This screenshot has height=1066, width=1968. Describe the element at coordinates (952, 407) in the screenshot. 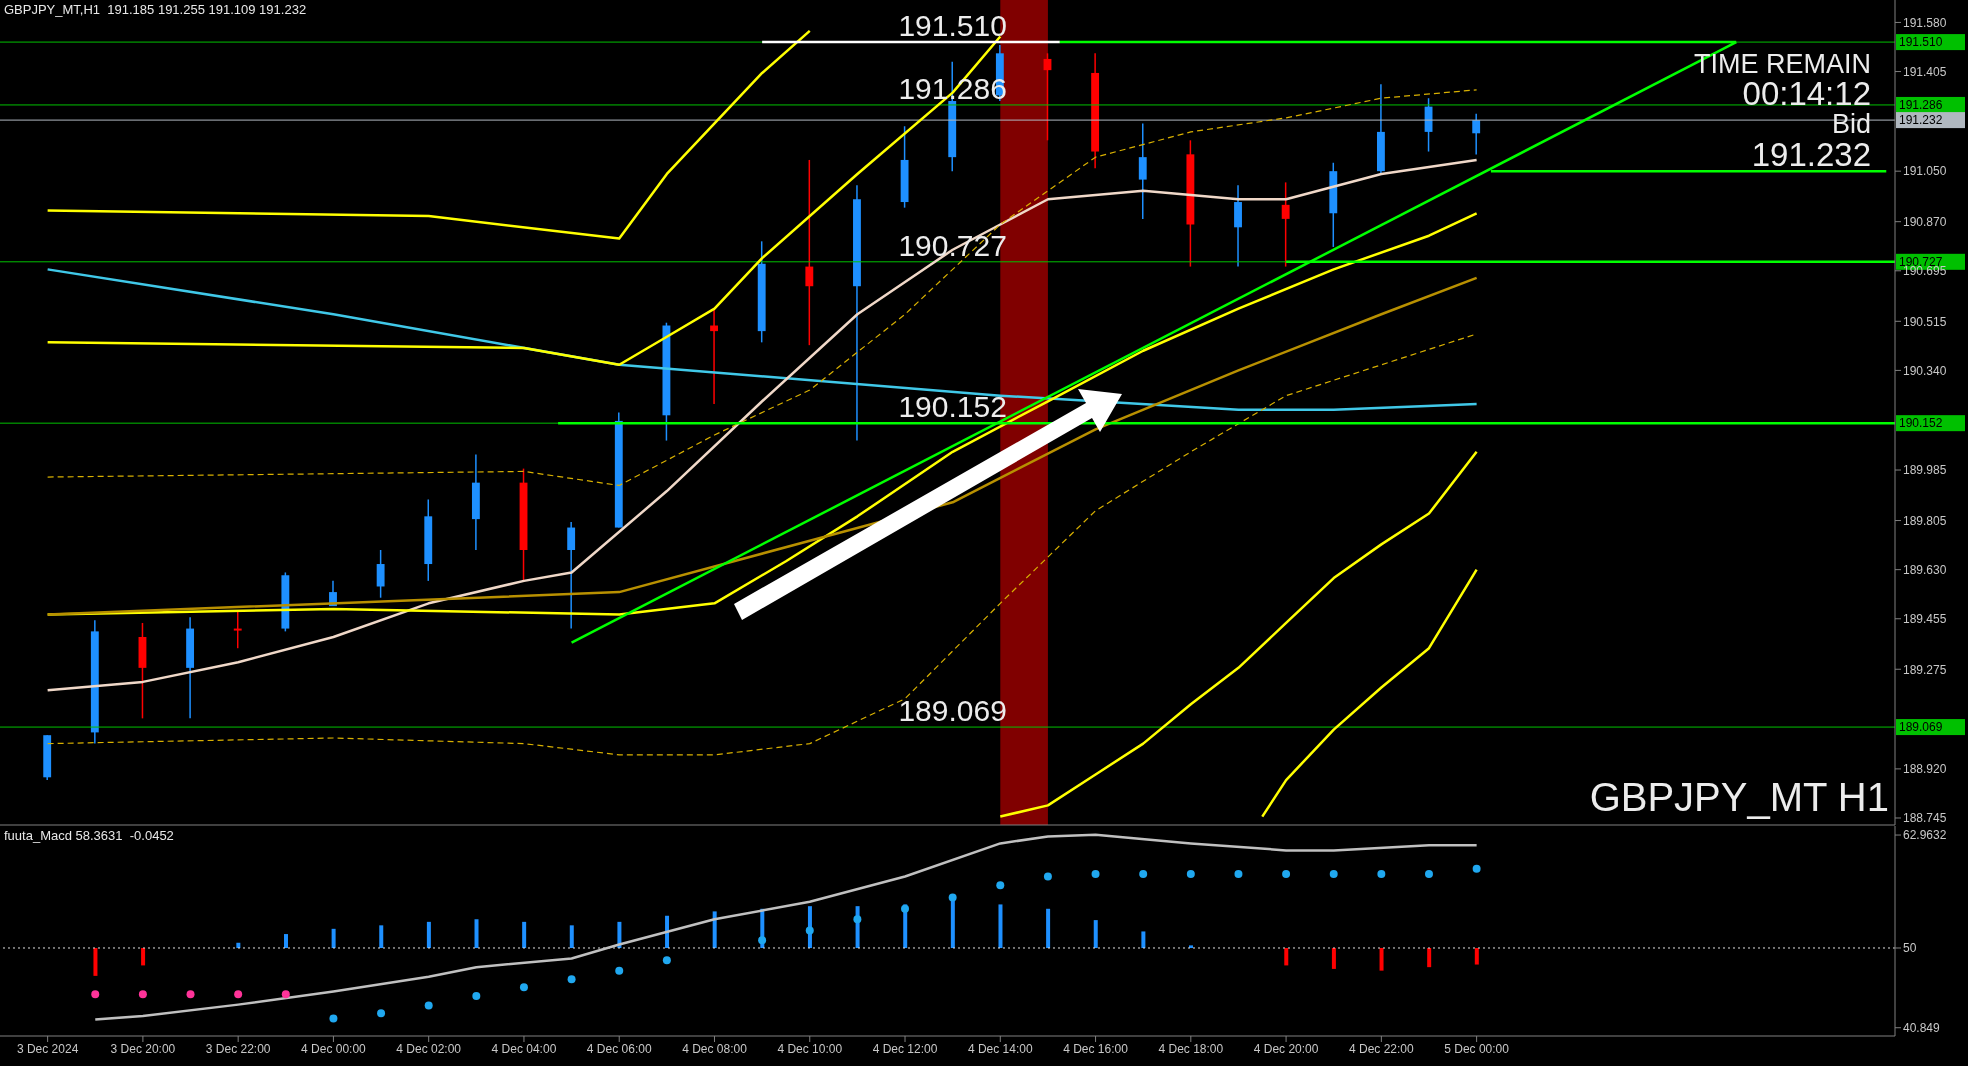

I see `annotation: 190.152` at that location.